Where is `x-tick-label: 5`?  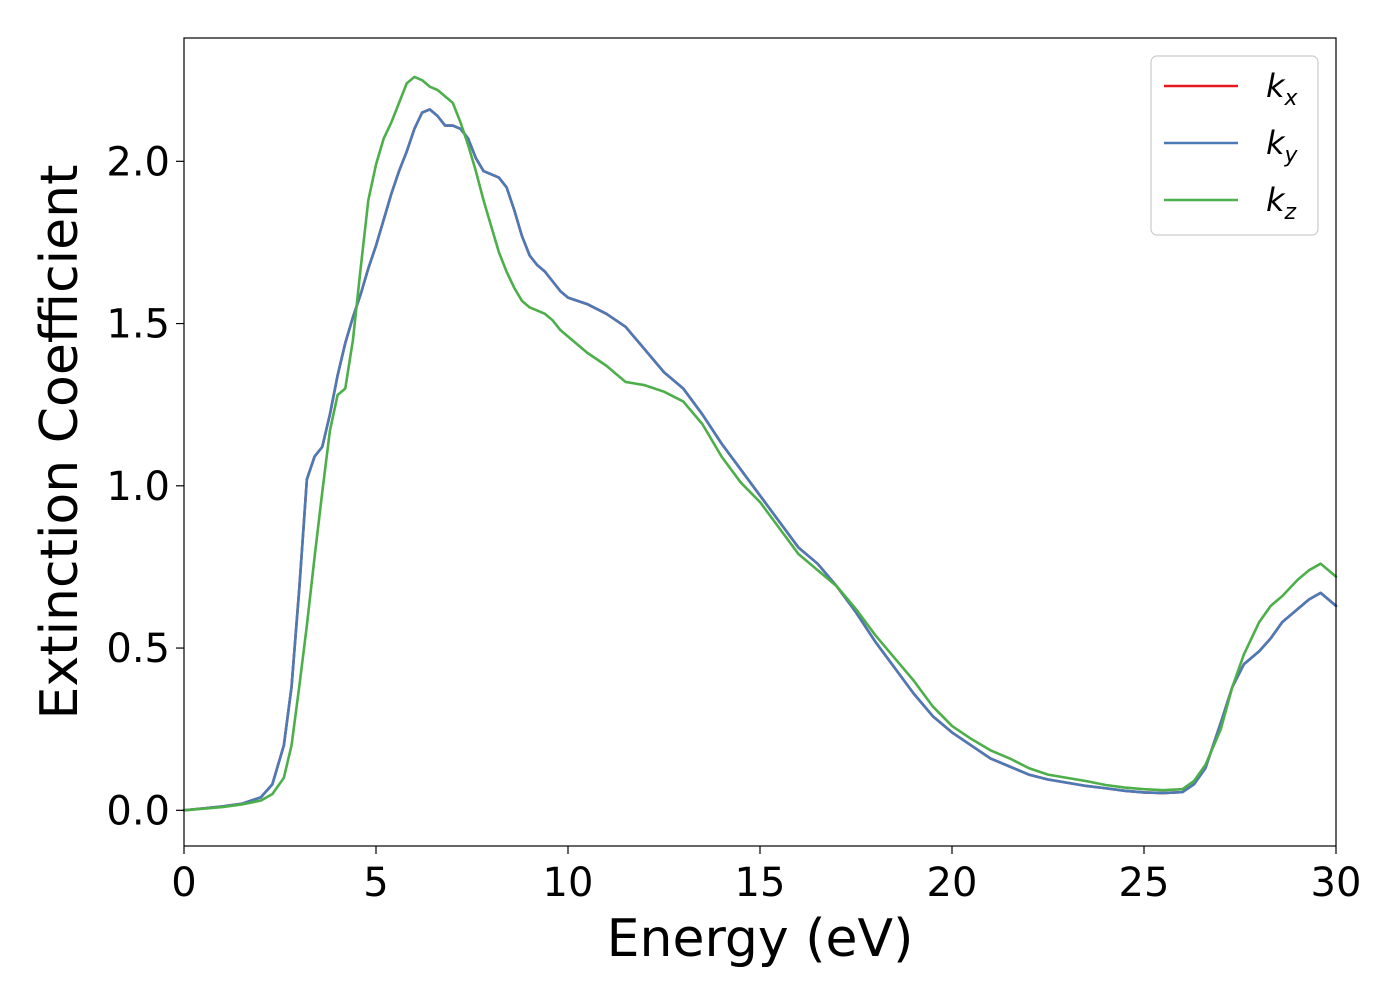
x-tick-label: 5 is located at coordinates (375, 883).